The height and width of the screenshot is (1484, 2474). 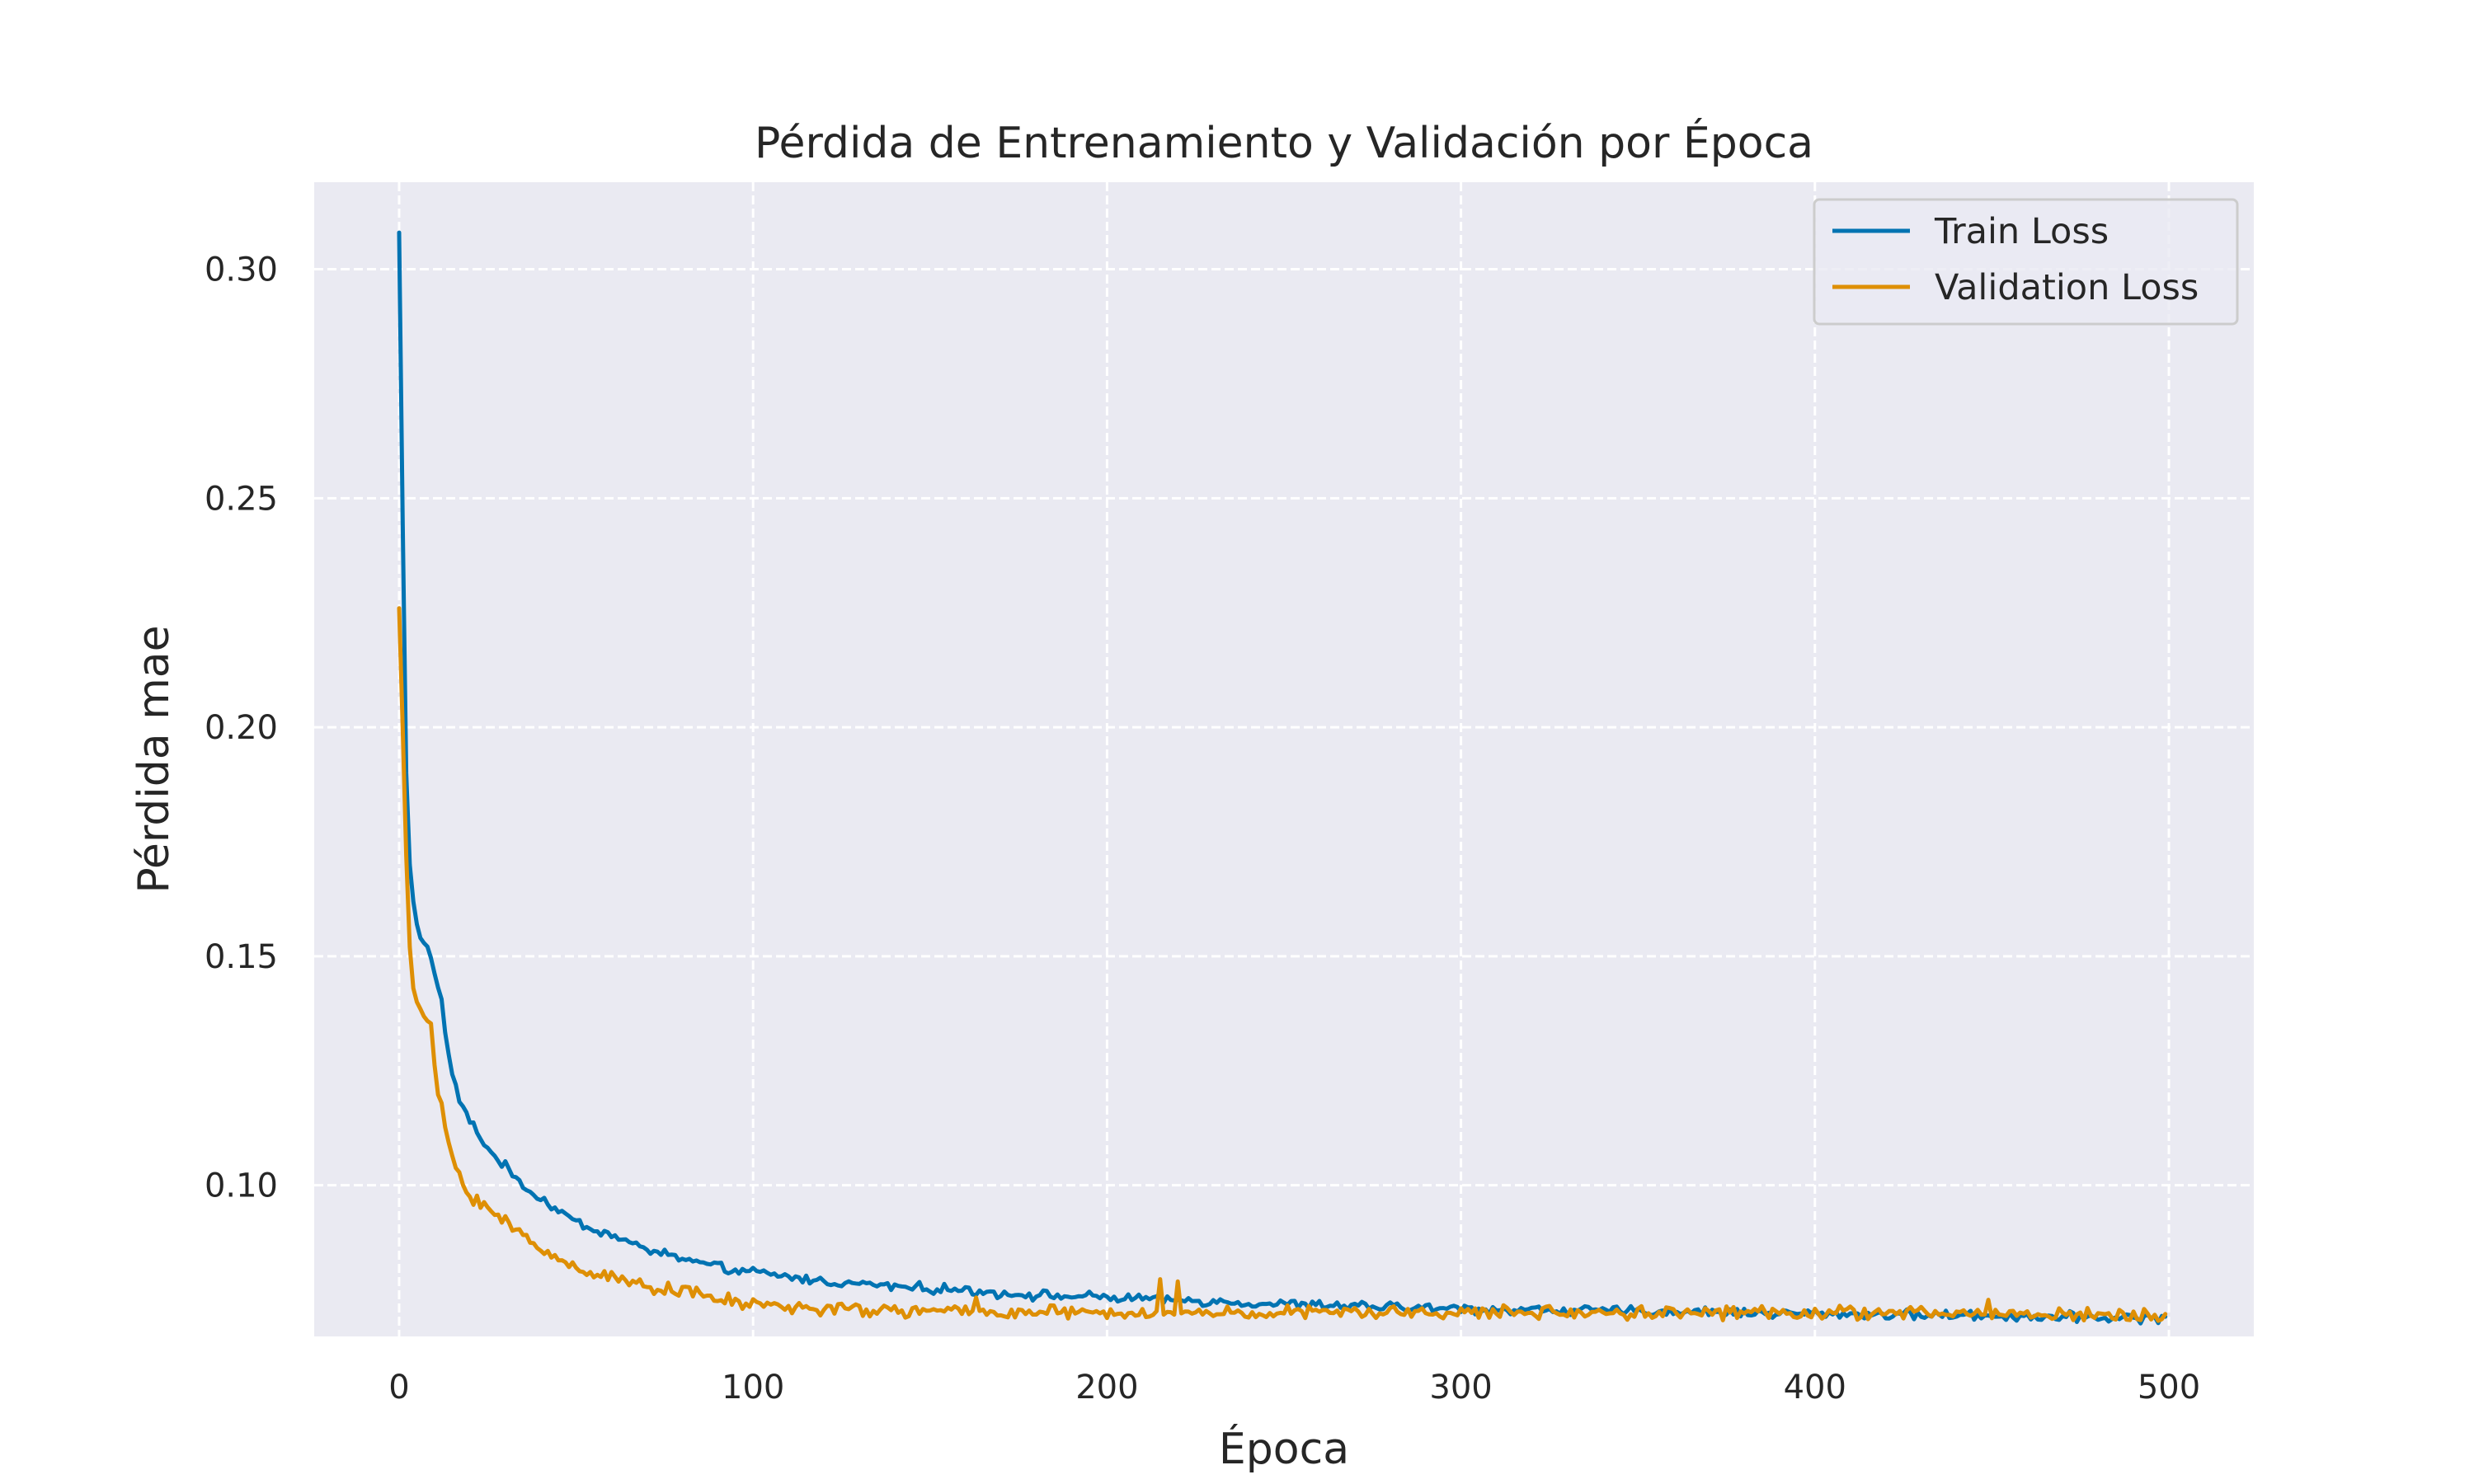 What do you see at coordinates (154, 759) in the screenshot?
I see `y-axis-label: Pérdida mae` at bounding box center [154, 759].